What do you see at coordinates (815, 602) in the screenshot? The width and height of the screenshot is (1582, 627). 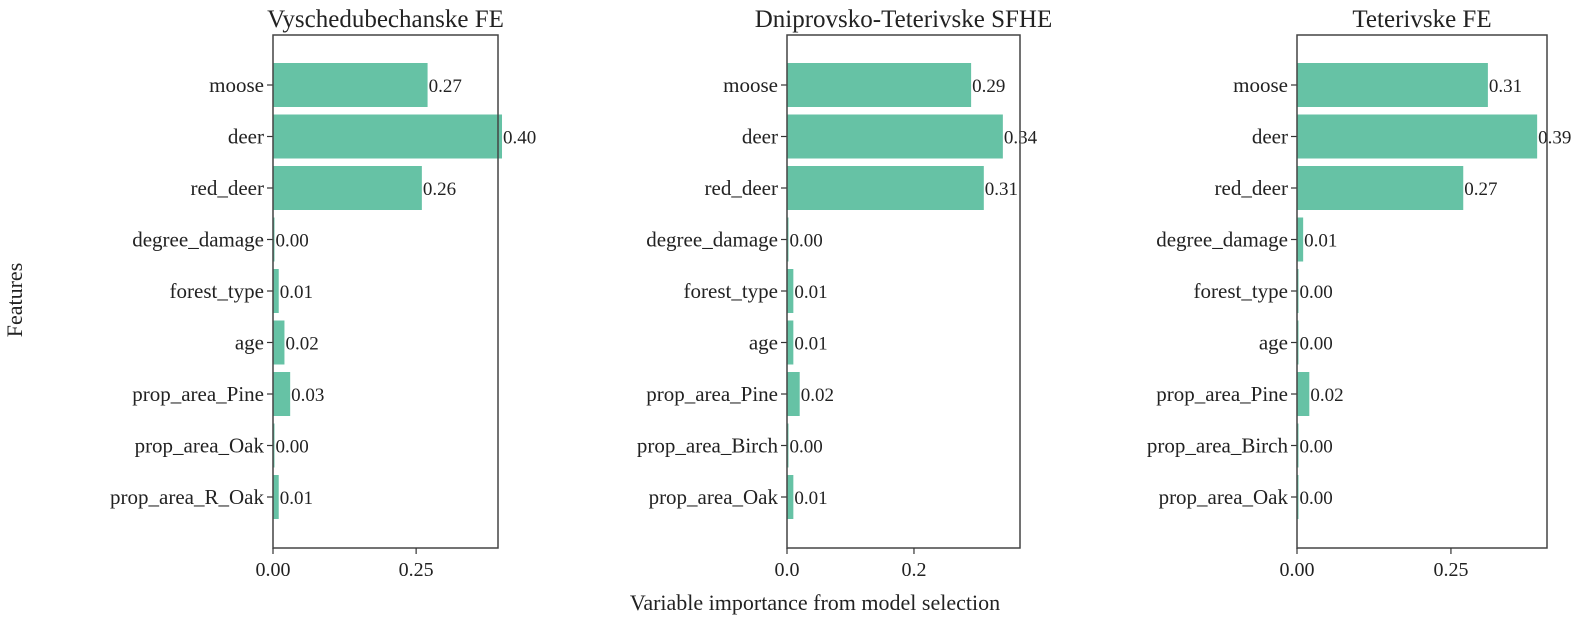 I see `x-axis-label: Variable importance from model selection` at bounding box center [815, 602].